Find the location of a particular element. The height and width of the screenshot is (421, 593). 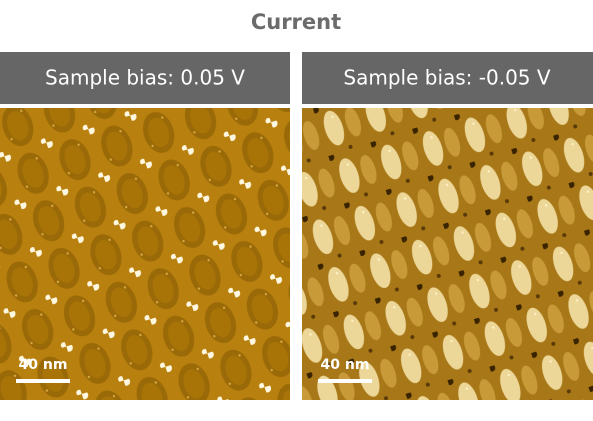

panel-label: Sample bias: 0.05 V is located at coordinates (145, 78).